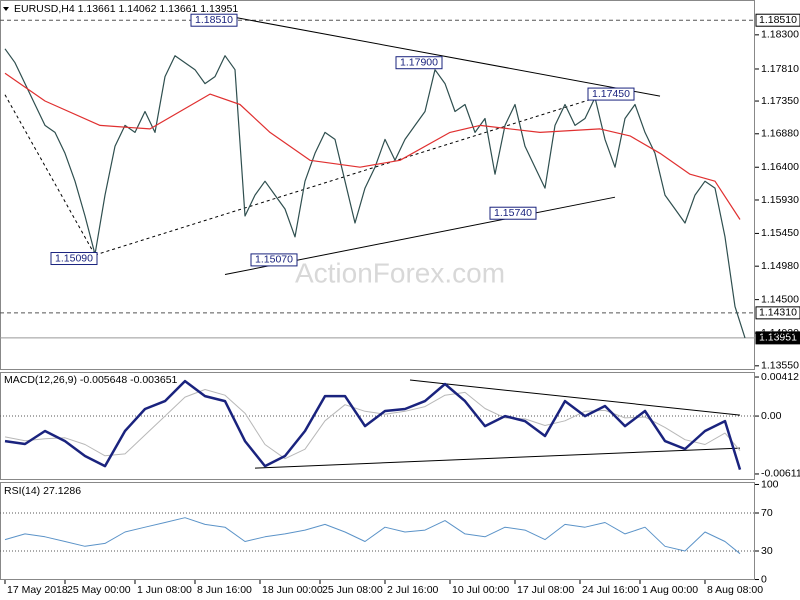  Describe the element at coordinates (780, 233) in the screenshot. I see `y-tick-label: 1.15450` at that location.